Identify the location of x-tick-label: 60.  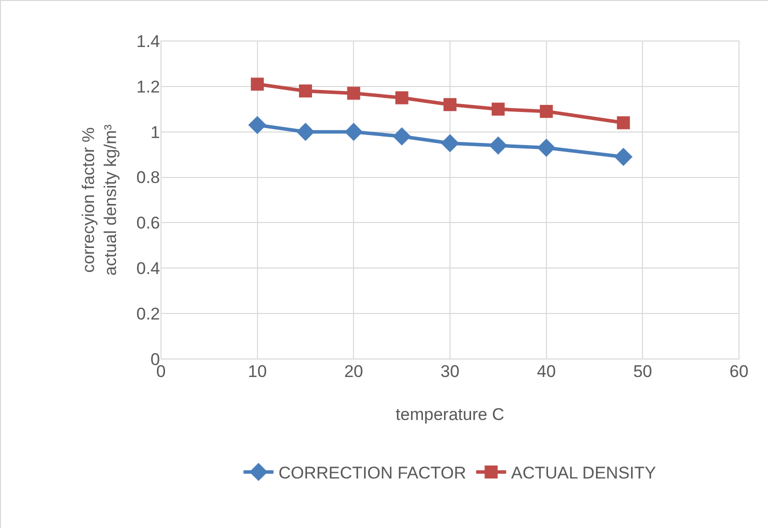
(739, 371).